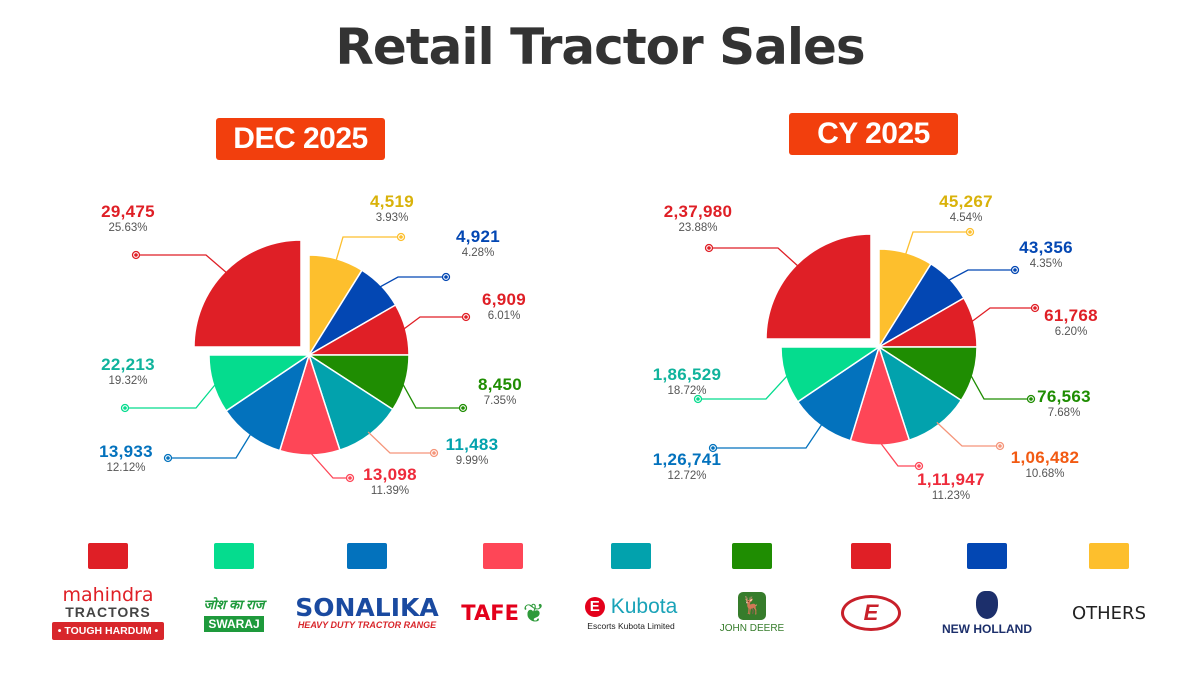 This screenshot has height=675, width=1200. I want to click on slice-value: 45,267, so click(966, 201).